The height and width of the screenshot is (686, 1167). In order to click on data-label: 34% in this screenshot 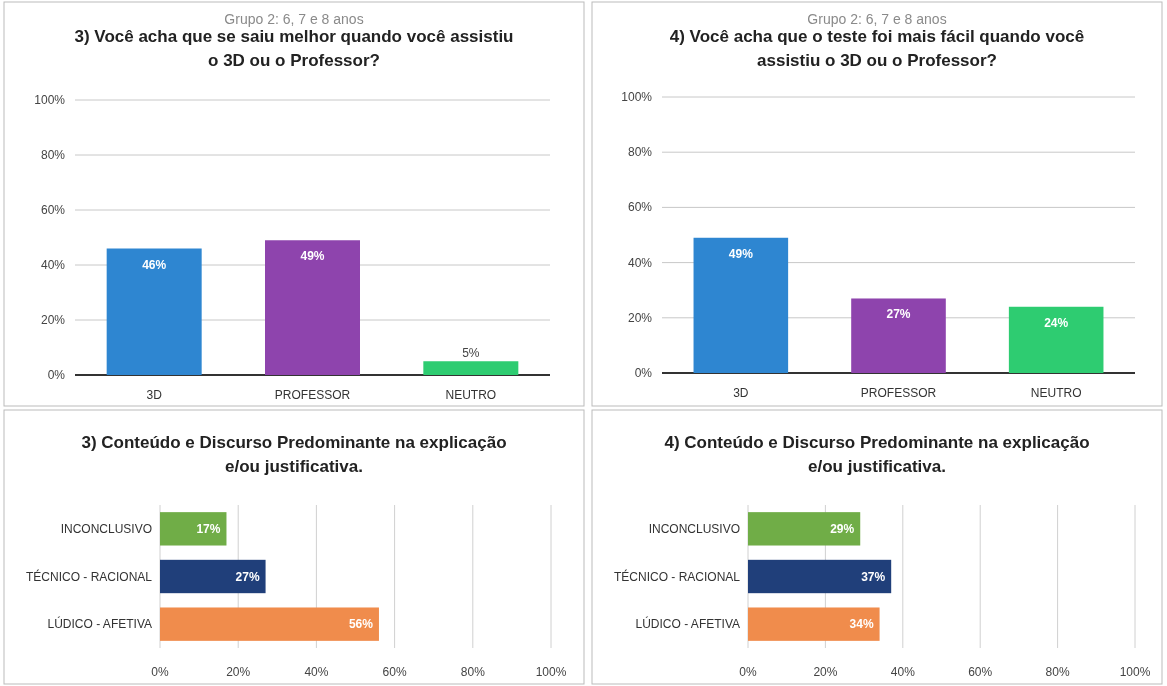, I will do `click(861, 624)`.